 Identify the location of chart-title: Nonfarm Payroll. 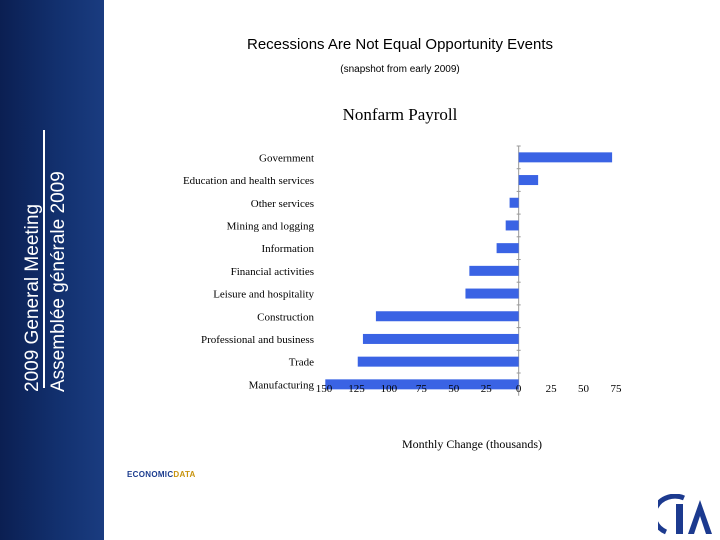
(400, 114).